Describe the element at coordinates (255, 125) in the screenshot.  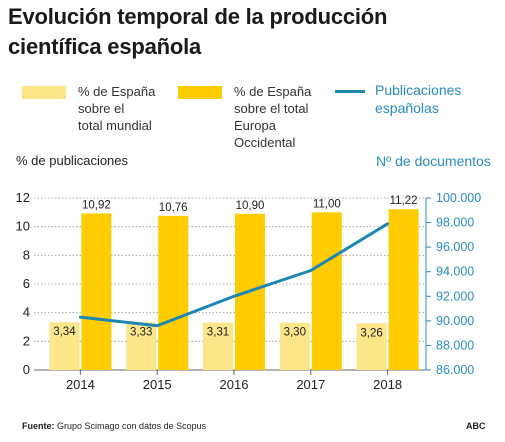
I see `legend-europe-text-3: Europa` at that location.